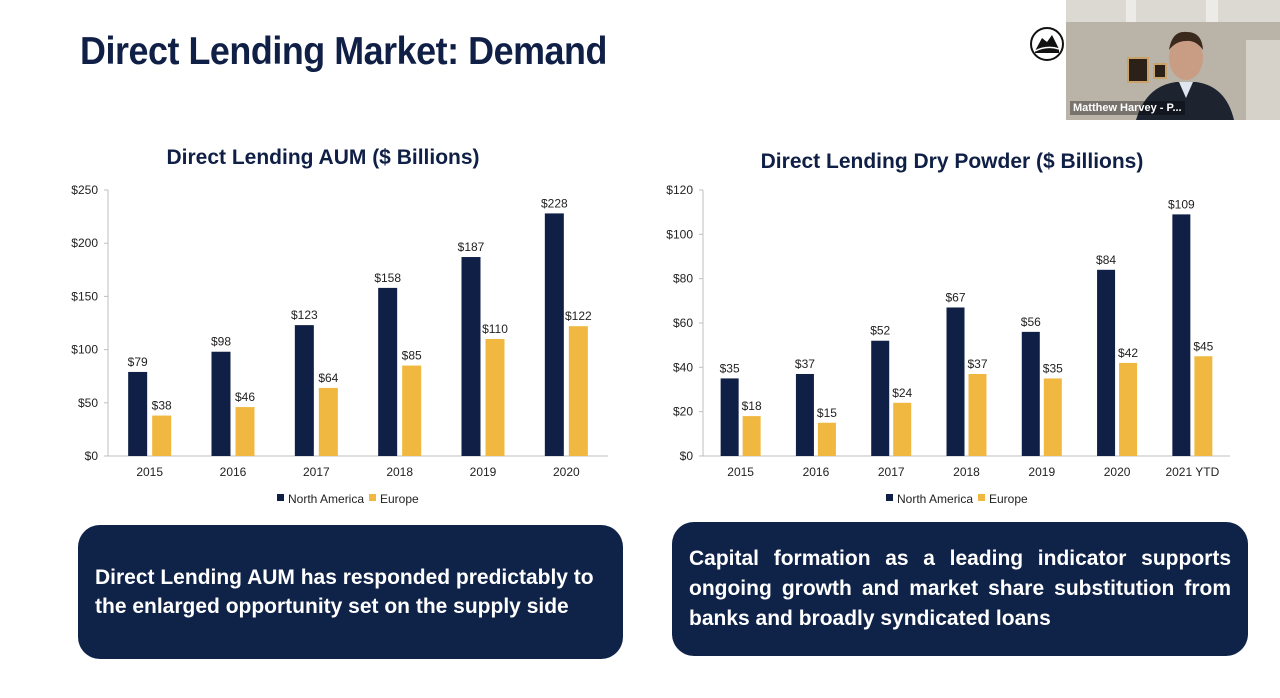 This screenshot has height=698, width=1280. Describe the element at coordinates (880, 331) in the screenshot. I see `data-label: $52` at that location.